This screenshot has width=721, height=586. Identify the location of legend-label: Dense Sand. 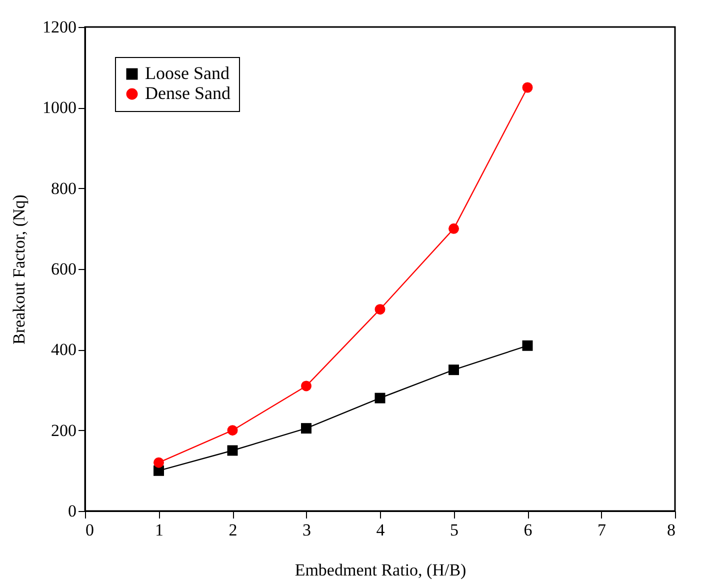
(187, 93).